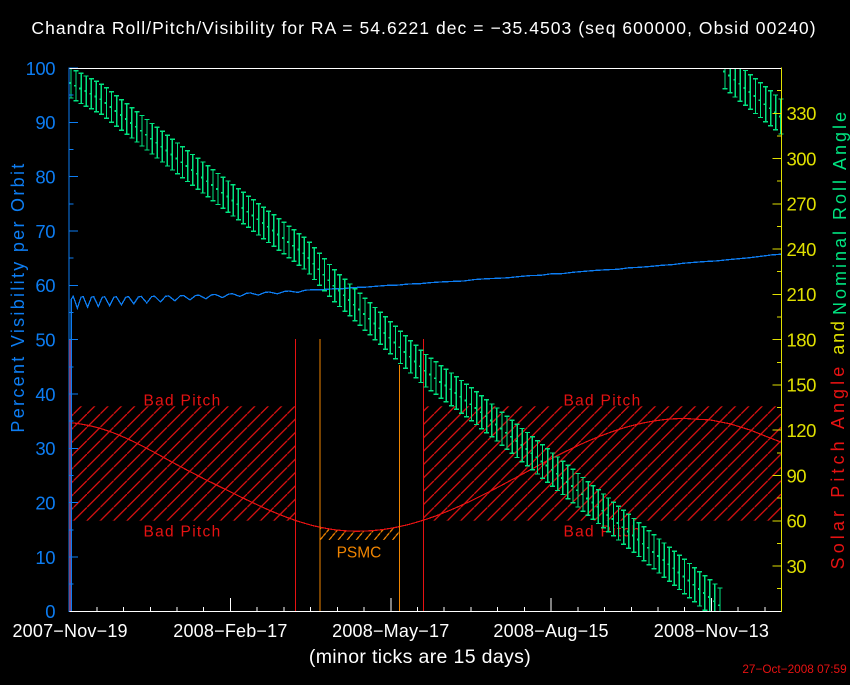 The height and width of the screenshot is (685, 850). What do you see at coordinates (802, 204) in the screenshot?
I see `svg-text: 270` at bounding box center [802, 204].